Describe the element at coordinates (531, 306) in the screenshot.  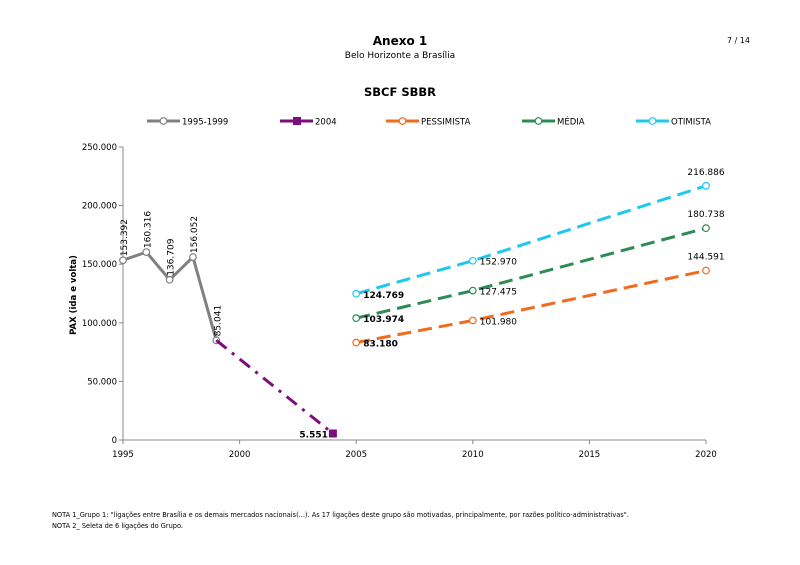
I see `series-pessimista` at that location.